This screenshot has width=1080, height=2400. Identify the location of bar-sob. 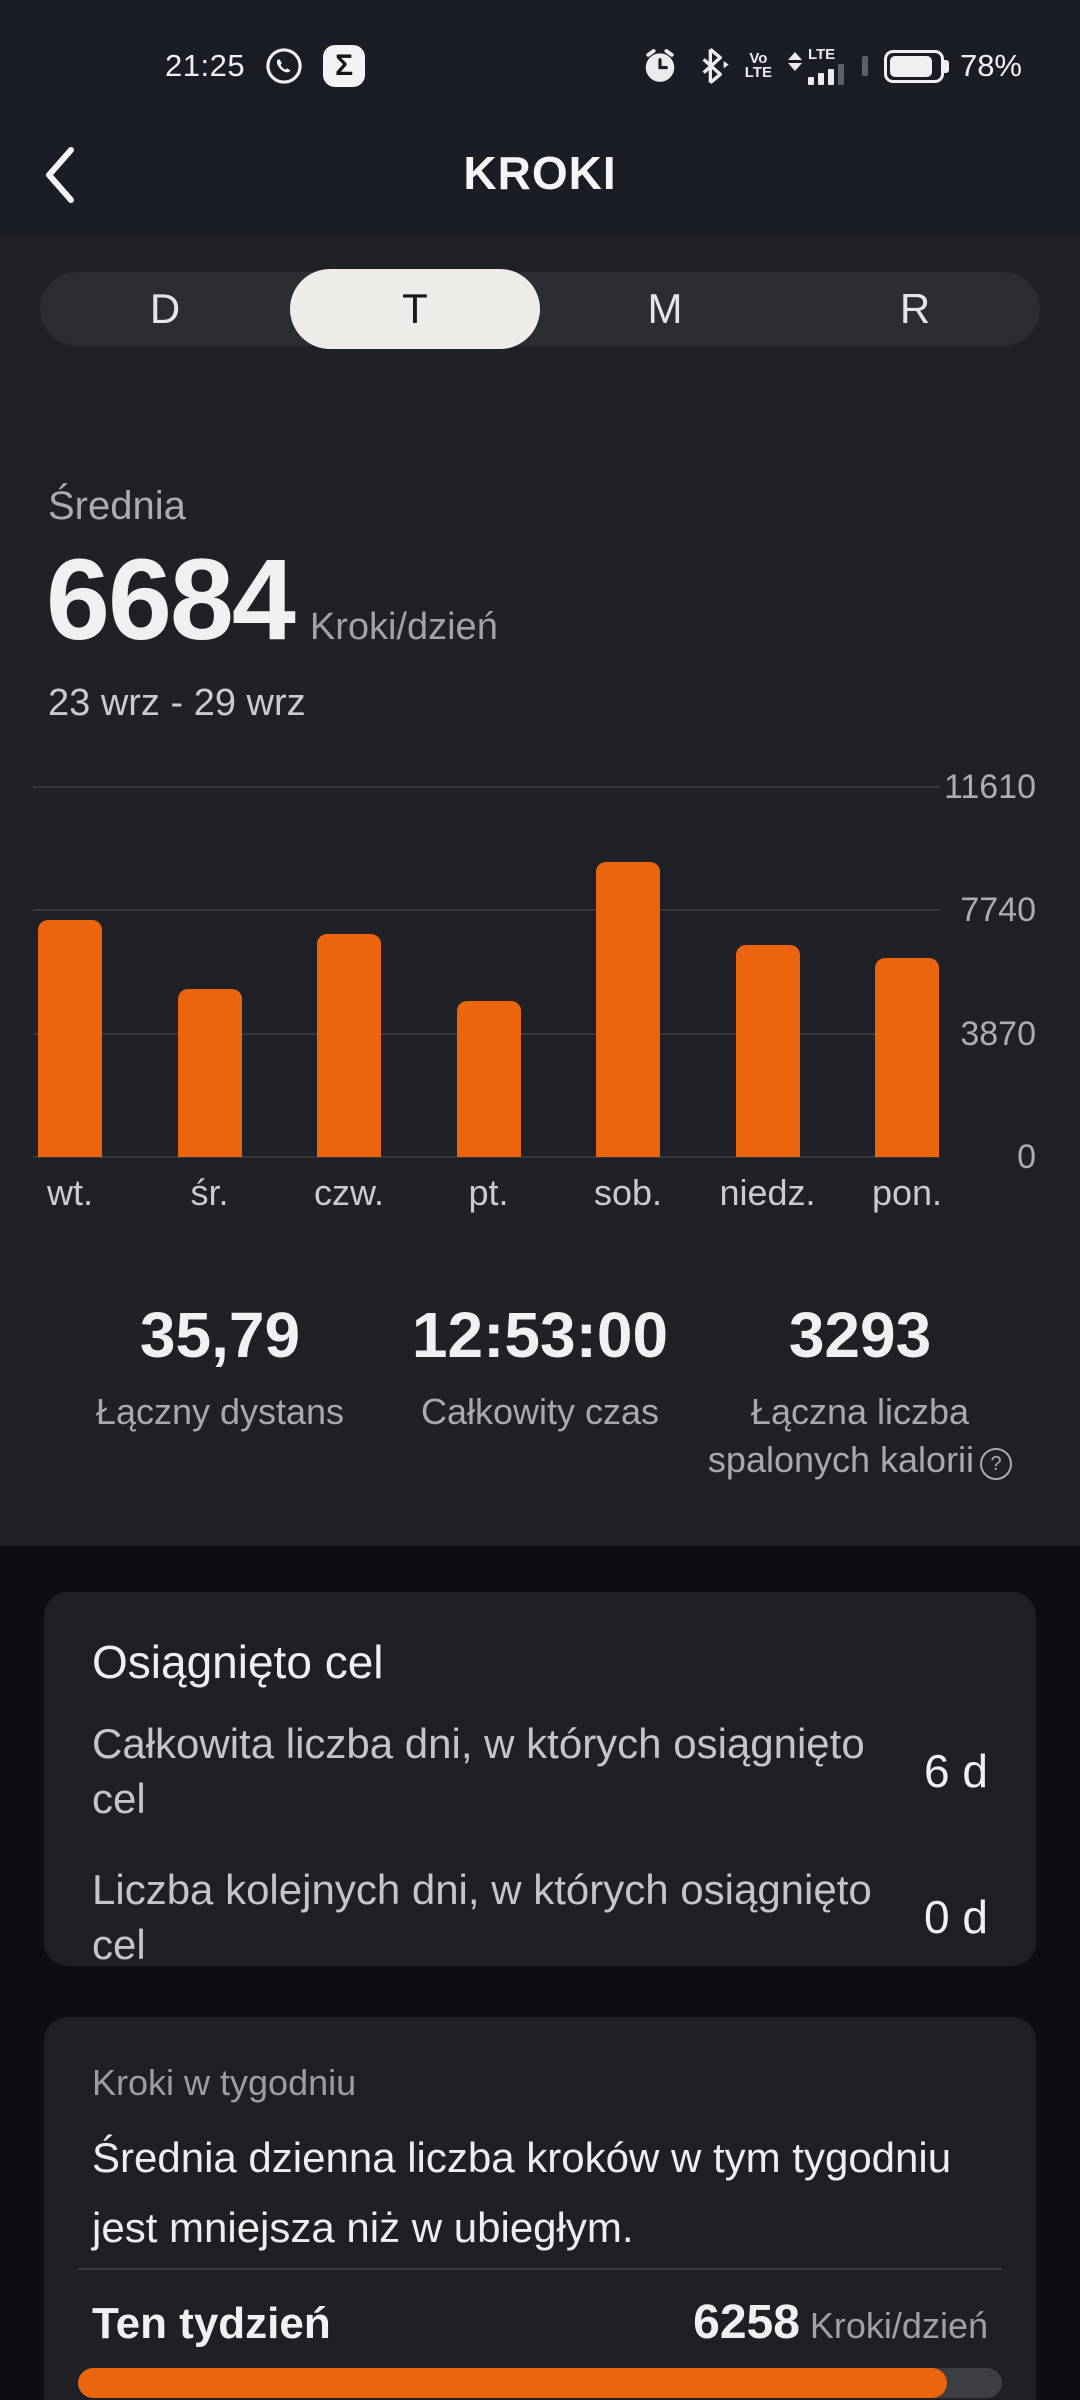
(628, 1009).